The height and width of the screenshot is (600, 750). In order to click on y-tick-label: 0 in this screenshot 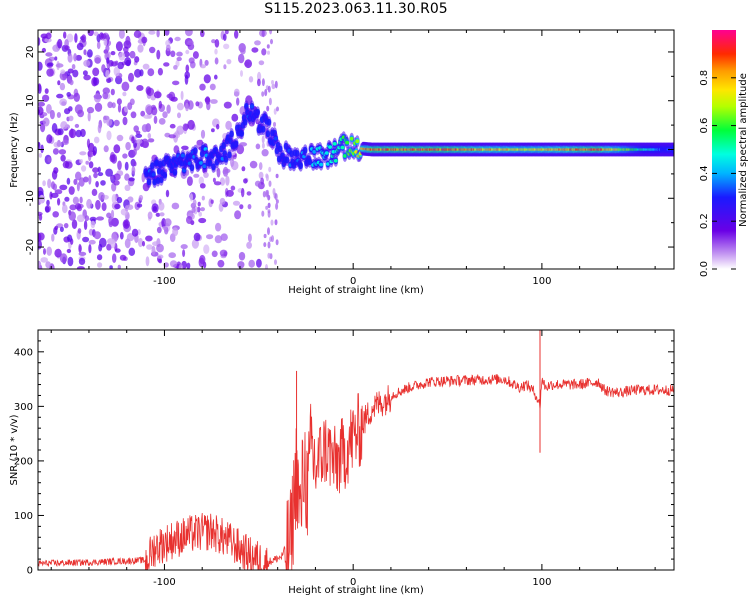, I will do `click(30, 571)`.